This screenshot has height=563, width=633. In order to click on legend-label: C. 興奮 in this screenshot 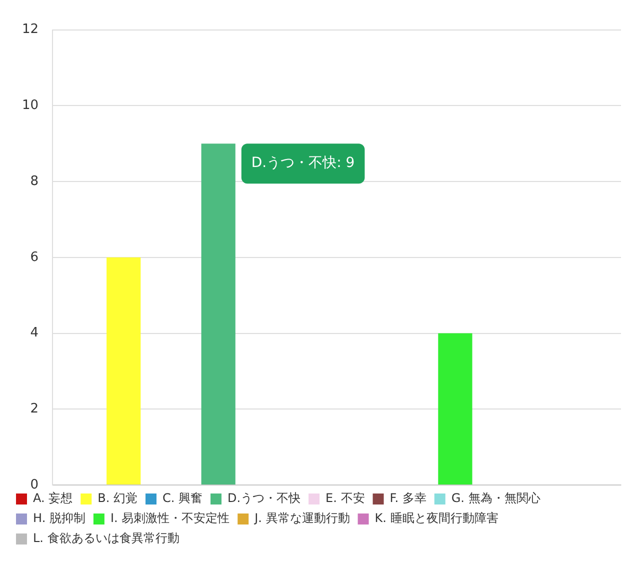, I will do `click(182, 498)`.